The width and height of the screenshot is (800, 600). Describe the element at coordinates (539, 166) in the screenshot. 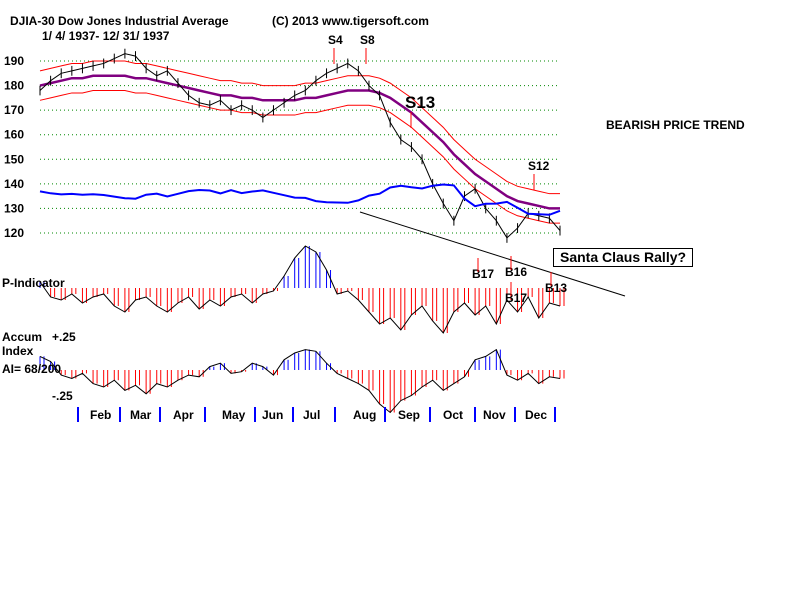

I see `signal-label-s12: S12` at that location.